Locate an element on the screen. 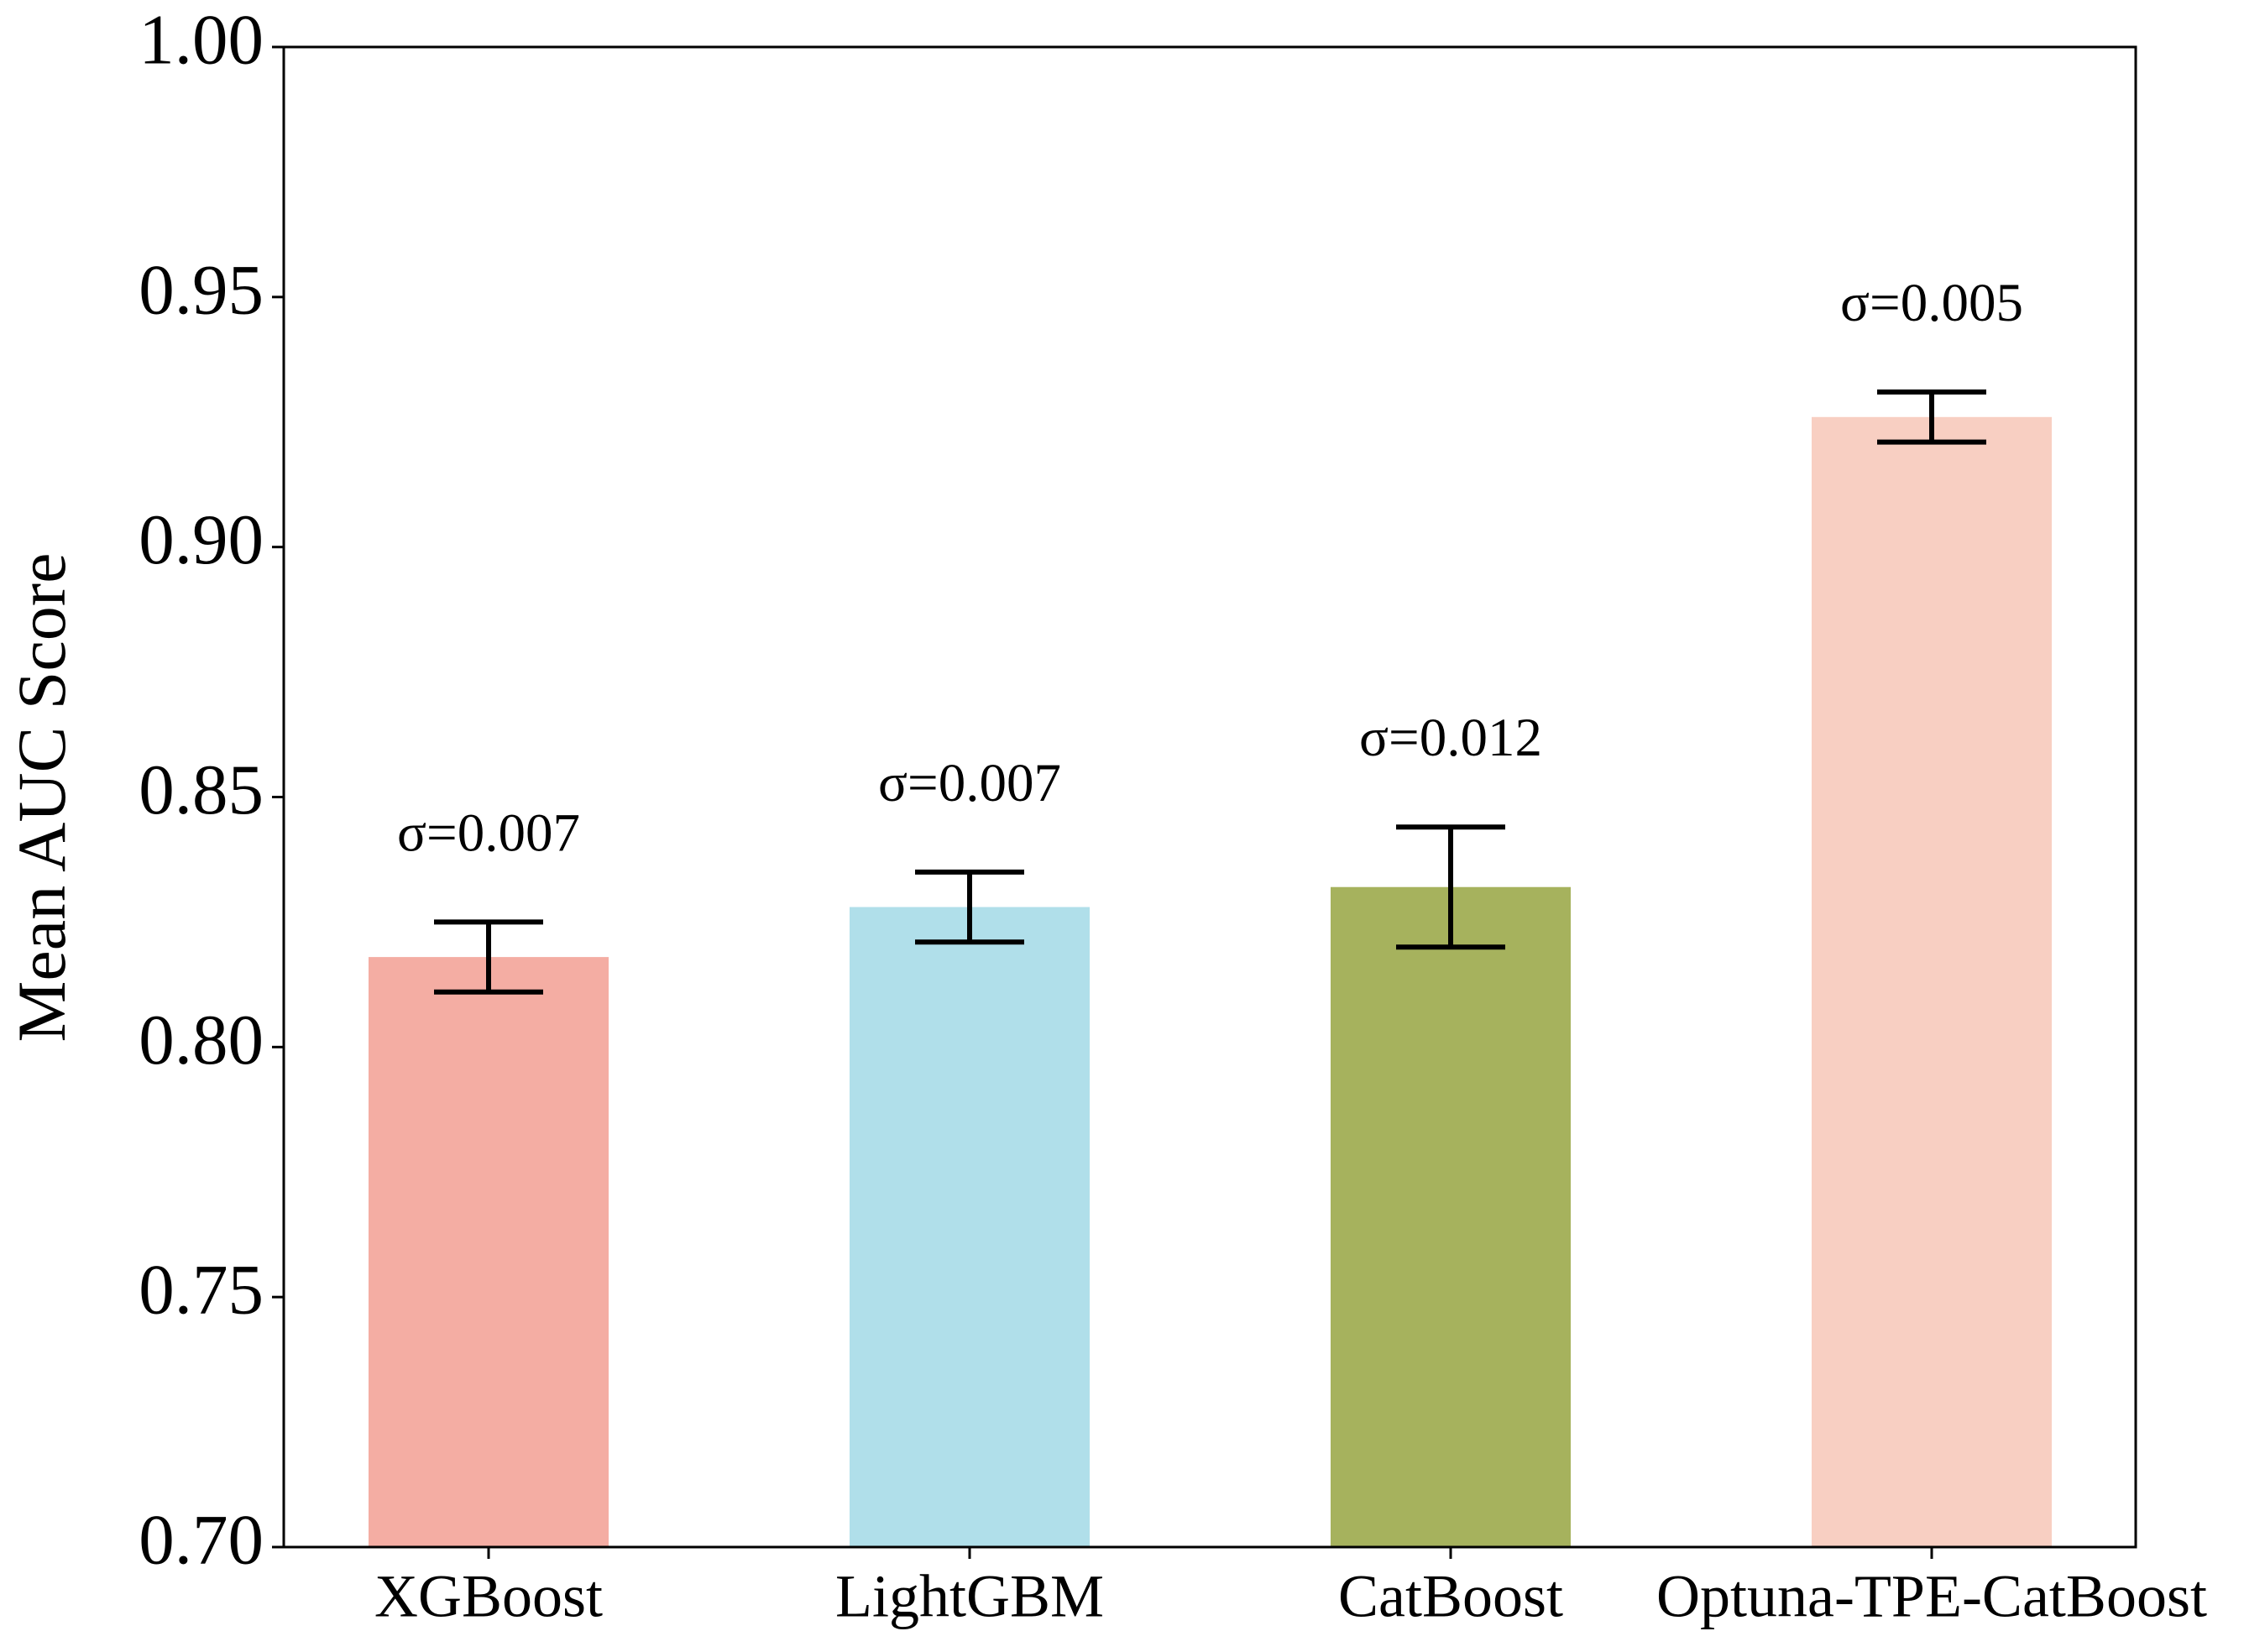 Image resolution: width=2244 pixels, height=1652 pixels. x-tick-label: Optuna-TPE-CatBoost is located at coordinates (1931, 1596).